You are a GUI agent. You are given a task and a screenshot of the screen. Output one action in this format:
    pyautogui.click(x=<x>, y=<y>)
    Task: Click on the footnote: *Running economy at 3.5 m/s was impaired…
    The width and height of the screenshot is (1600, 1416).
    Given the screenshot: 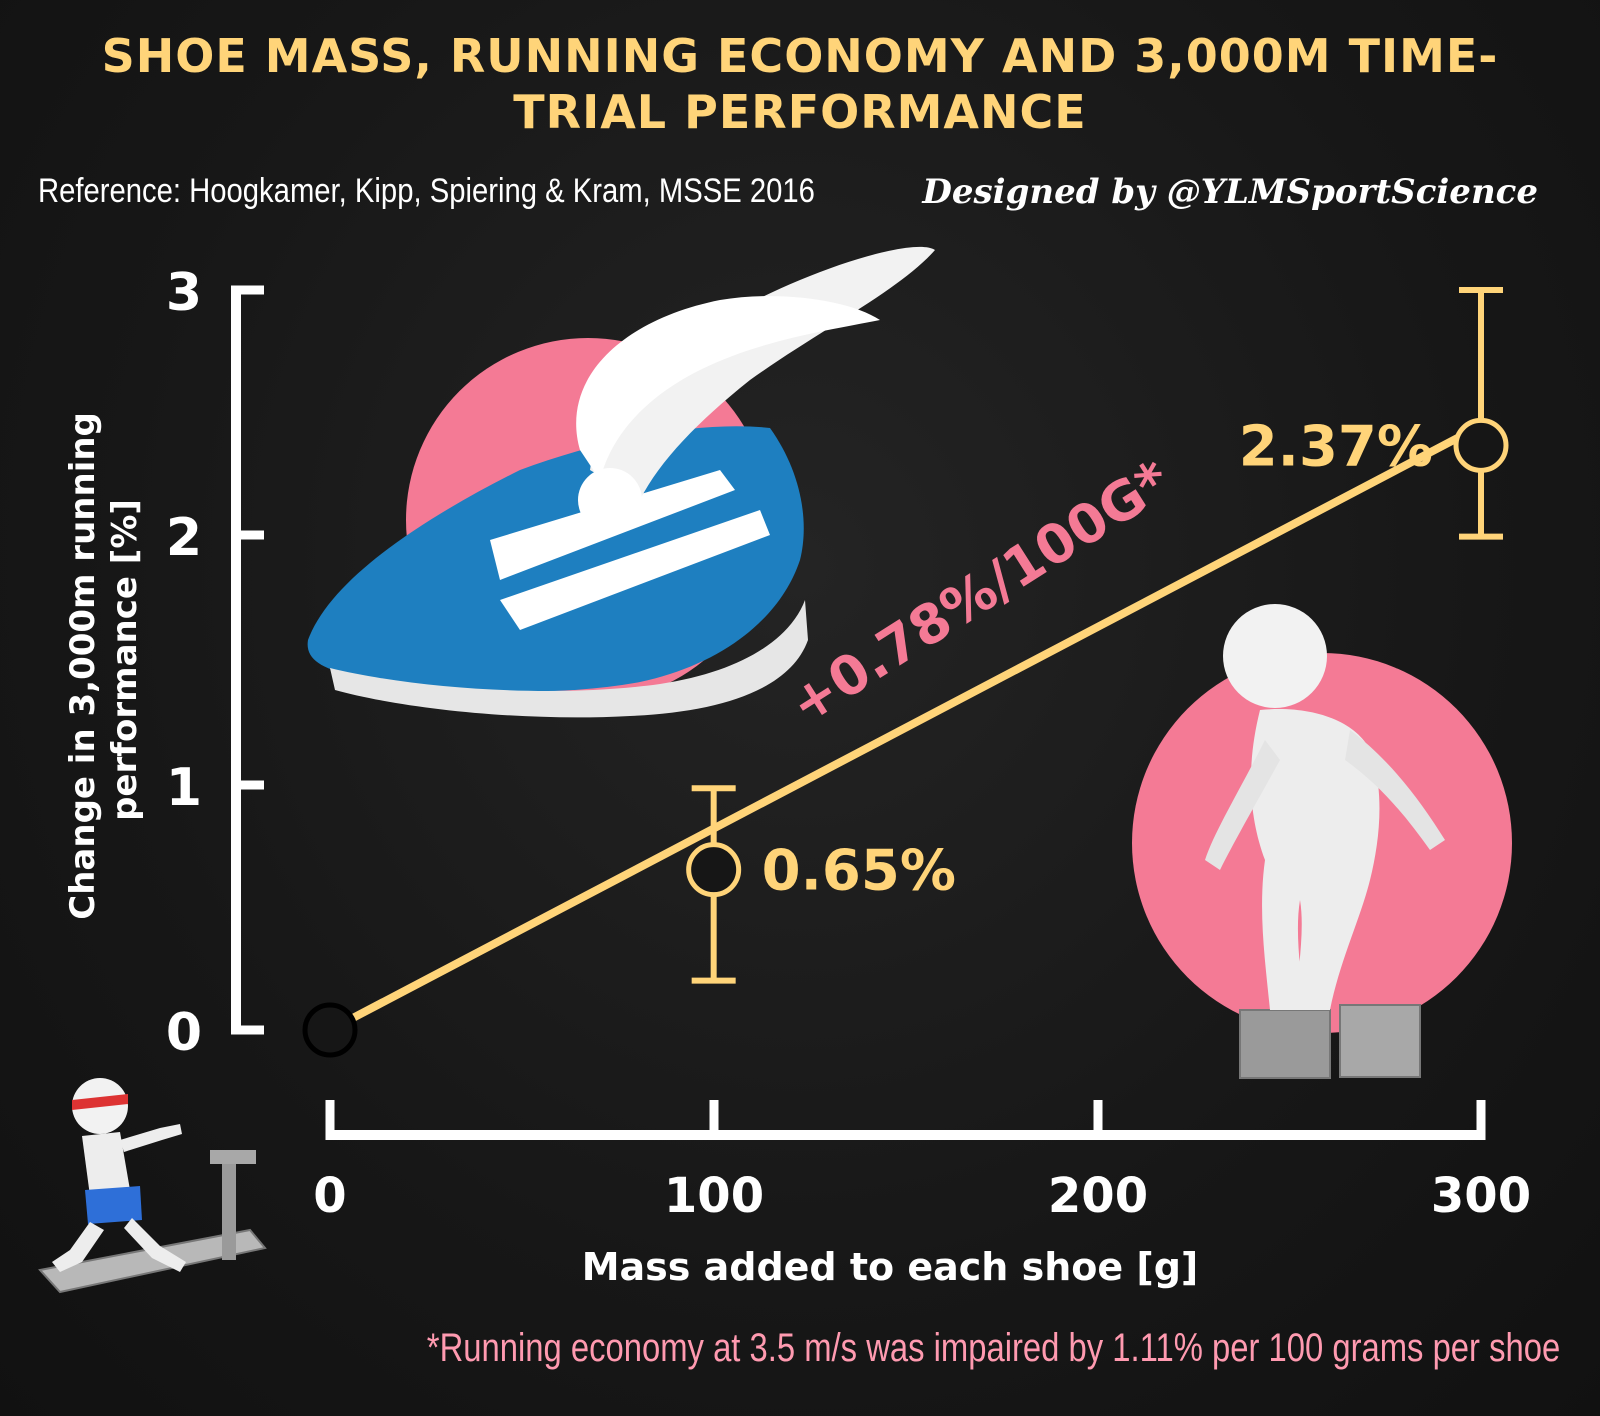 What is the action you would take?
    pyautogui.click(x=993, y=1348)
    